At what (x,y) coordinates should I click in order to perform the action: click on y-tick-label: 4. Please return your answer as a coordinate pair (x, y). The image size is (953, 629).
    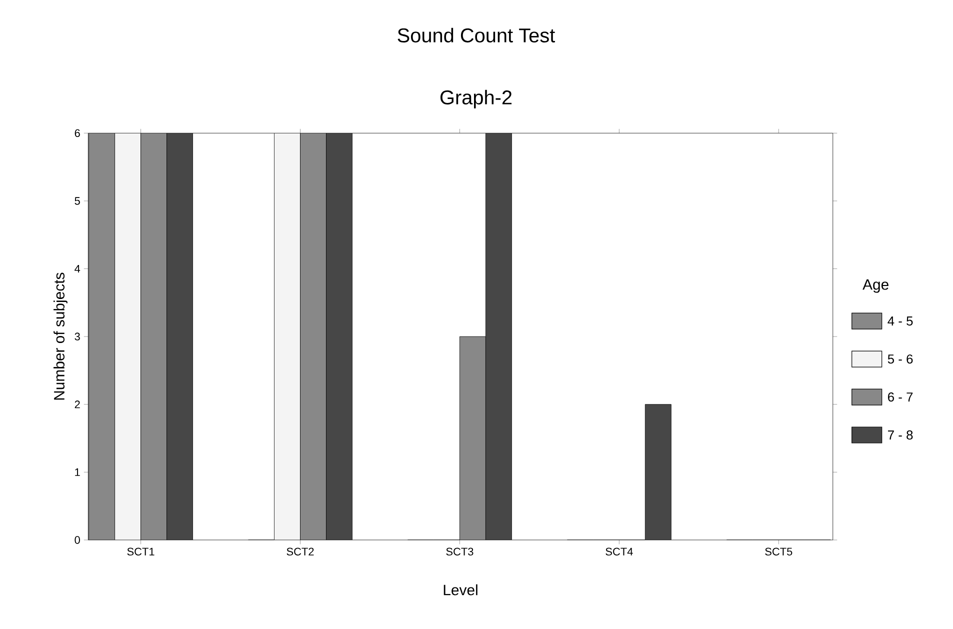
    Looking at the image, I should click on (77, 268).